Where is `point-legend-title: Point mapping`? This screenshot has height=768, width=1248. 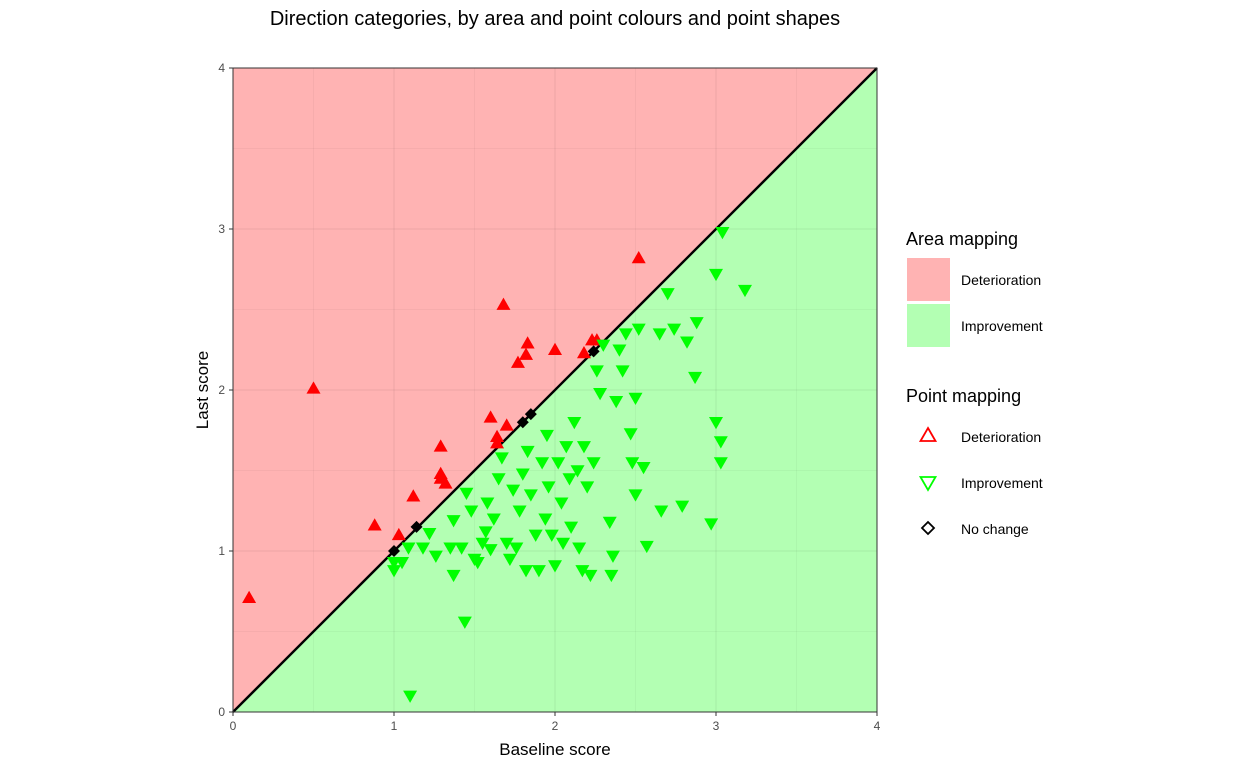 point-legend-title: Point mapping is located at coordinates (963, 396).